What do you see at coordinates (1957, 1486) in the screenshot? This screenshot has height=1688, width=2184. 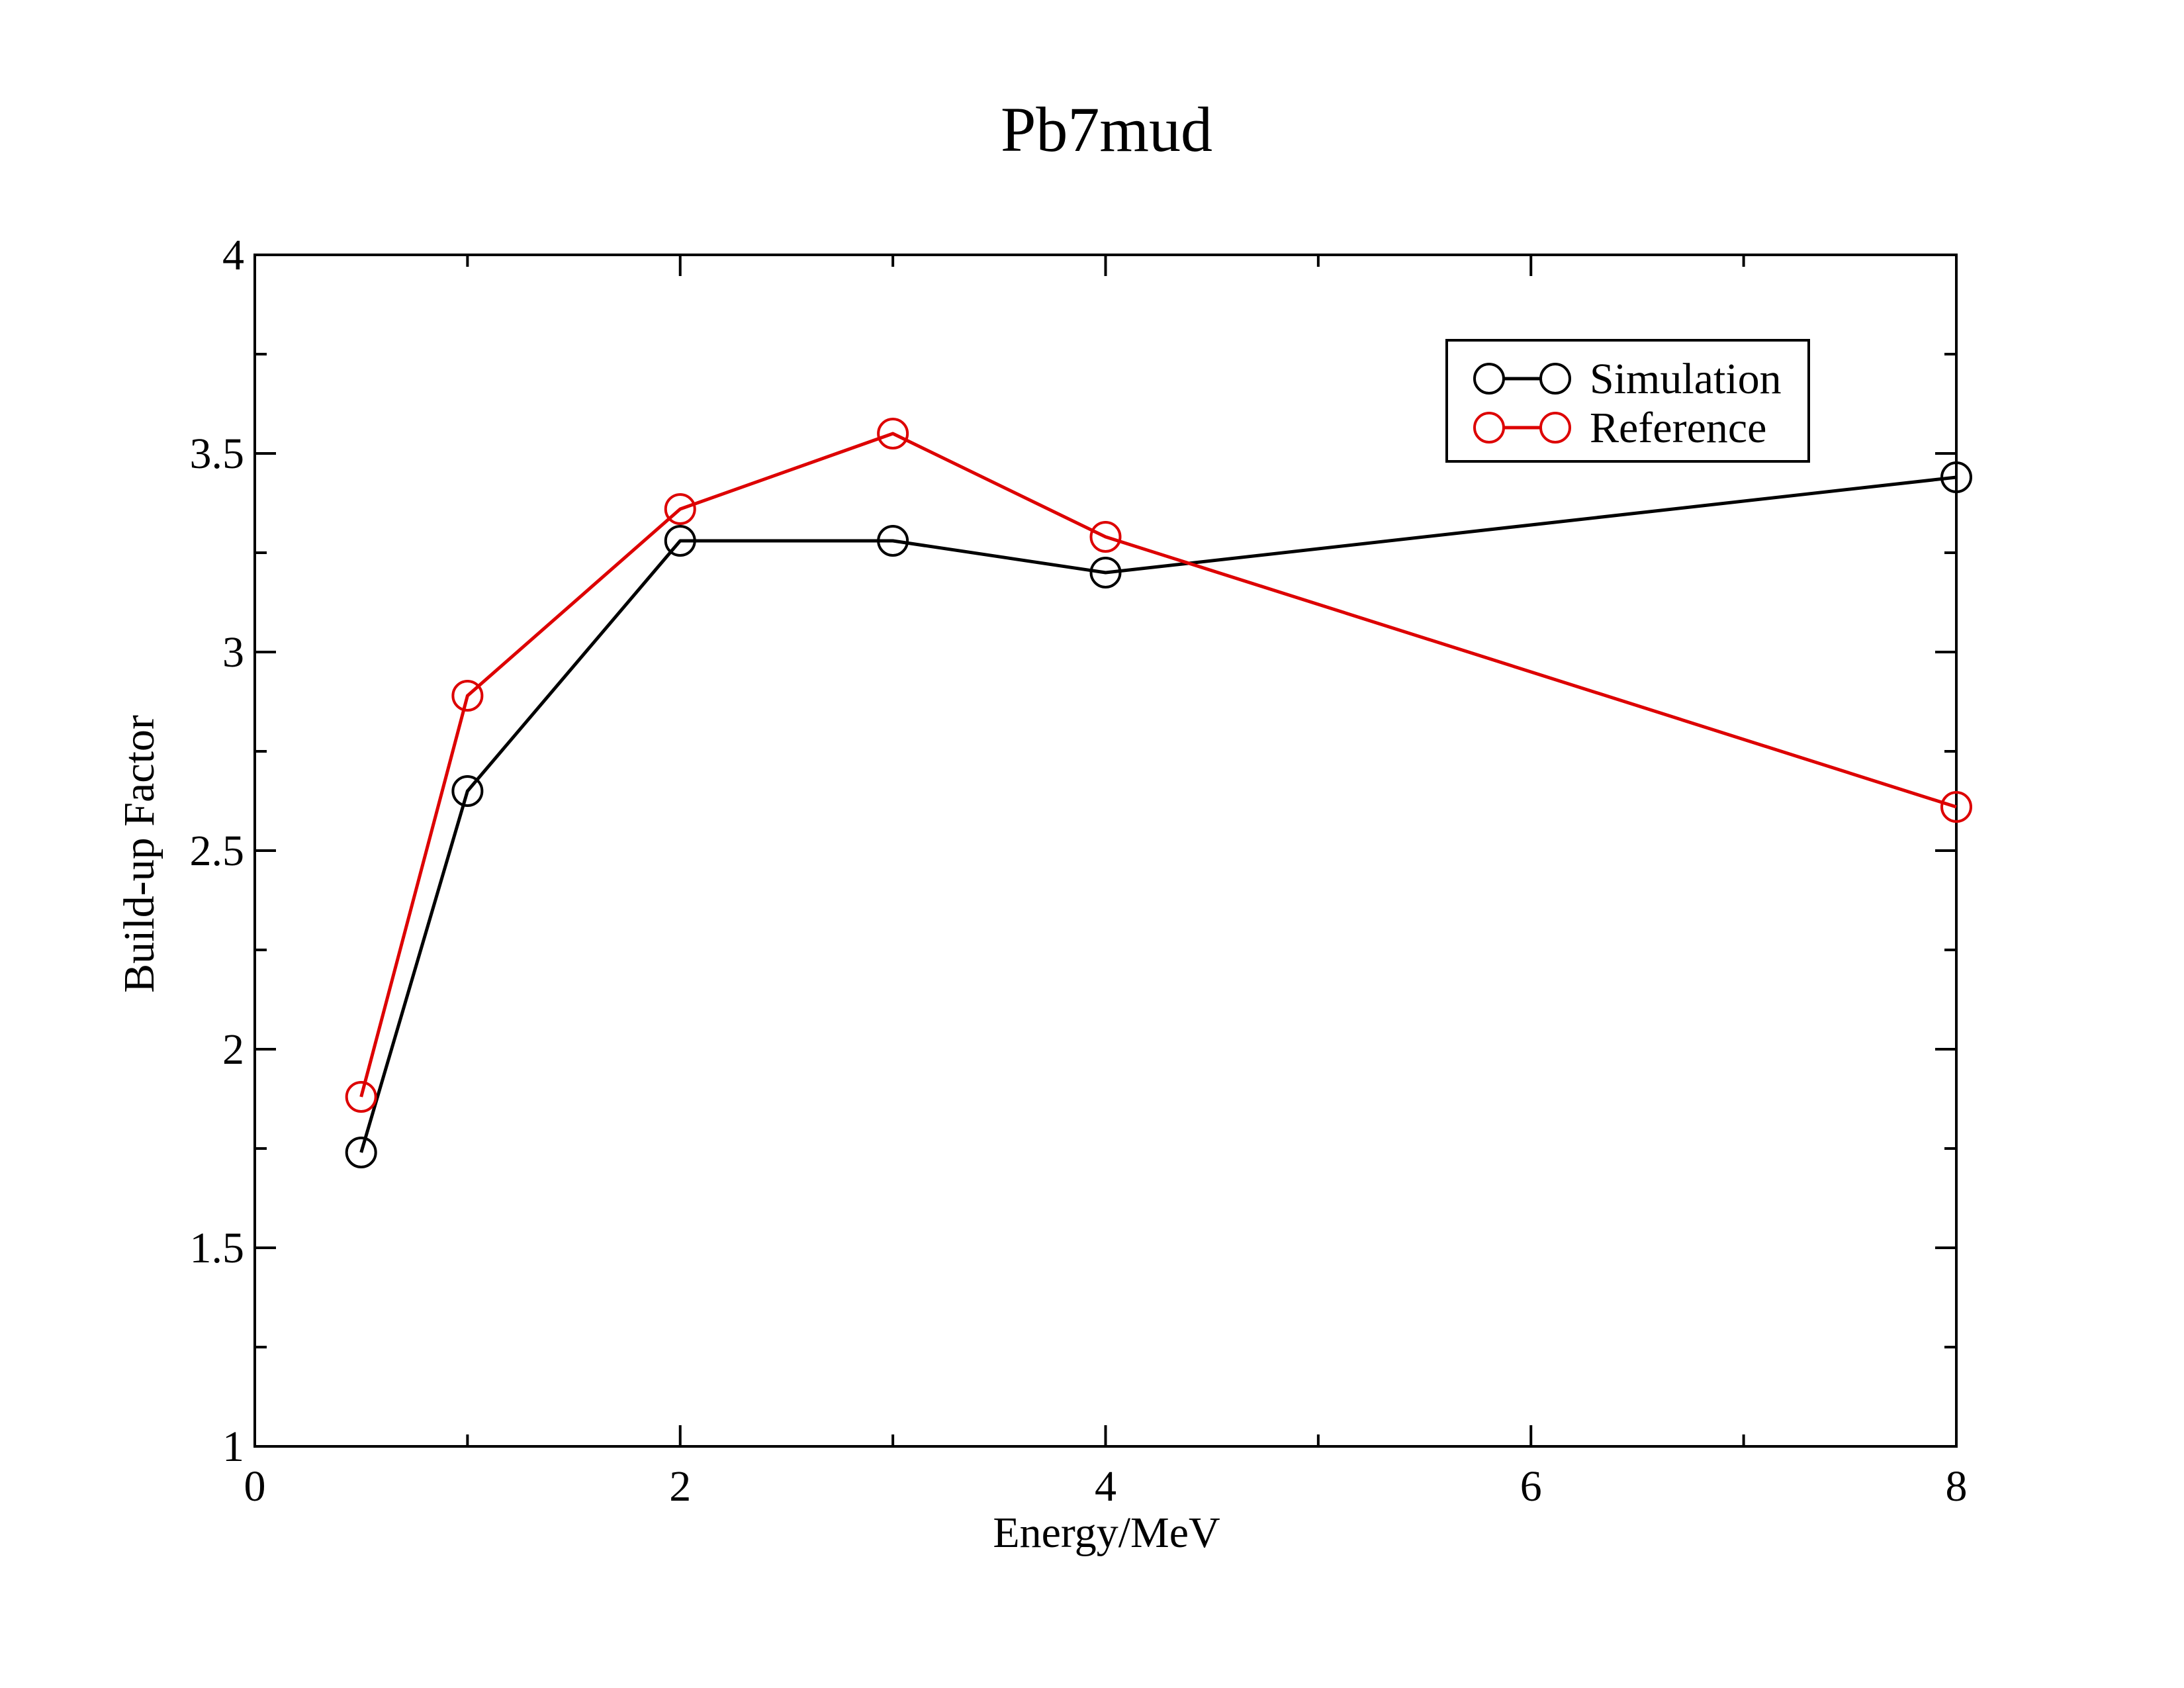 I see `x-tick-label: 8` at bounding box center [1957, 1486].